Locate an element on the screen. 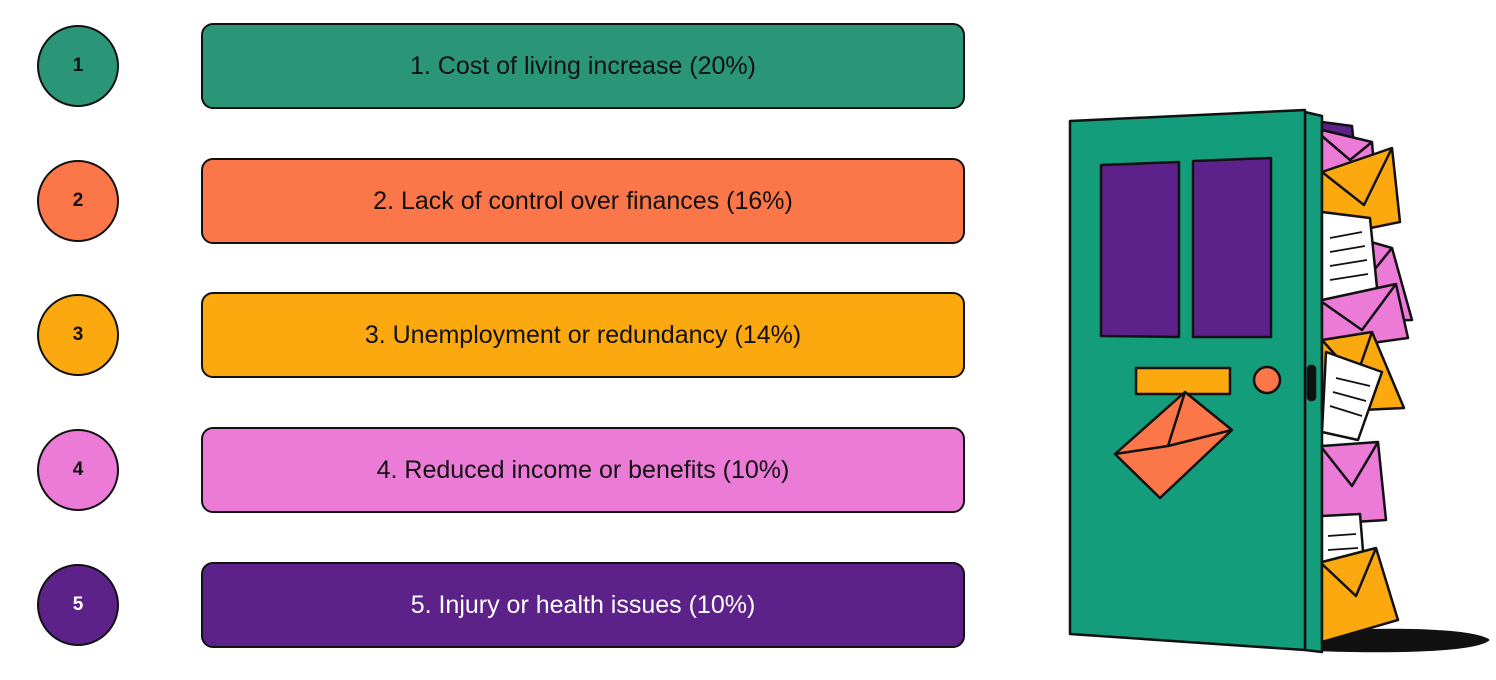 This screenshot has width=1496, height=680. reason-bar-3: 3. Unemployment or redundancy (14%) is located at coordinates (583, 335).